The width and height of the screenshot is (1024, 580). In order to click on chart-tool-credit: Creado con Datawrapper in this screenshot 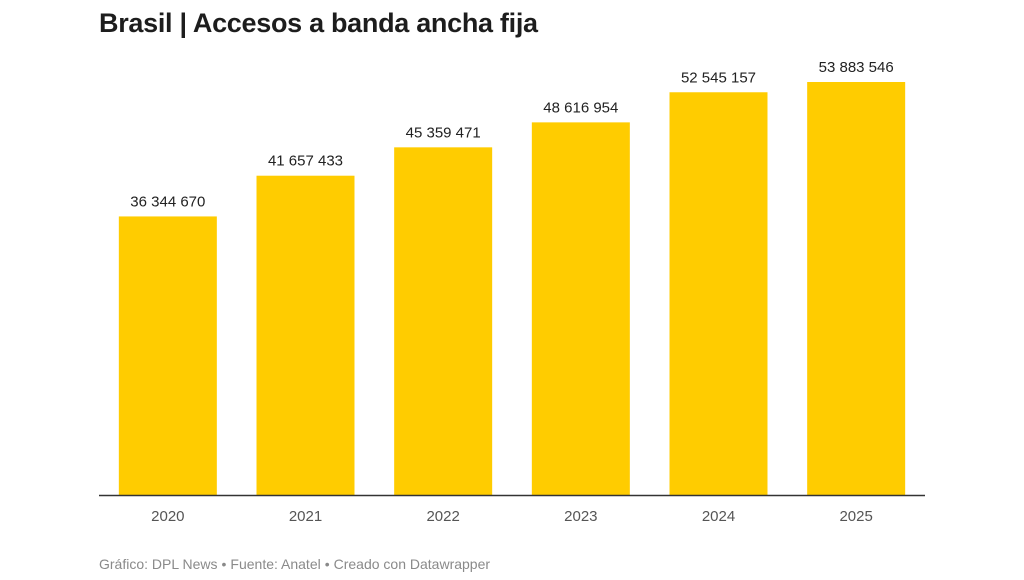, I will do `click(412, 564)`.